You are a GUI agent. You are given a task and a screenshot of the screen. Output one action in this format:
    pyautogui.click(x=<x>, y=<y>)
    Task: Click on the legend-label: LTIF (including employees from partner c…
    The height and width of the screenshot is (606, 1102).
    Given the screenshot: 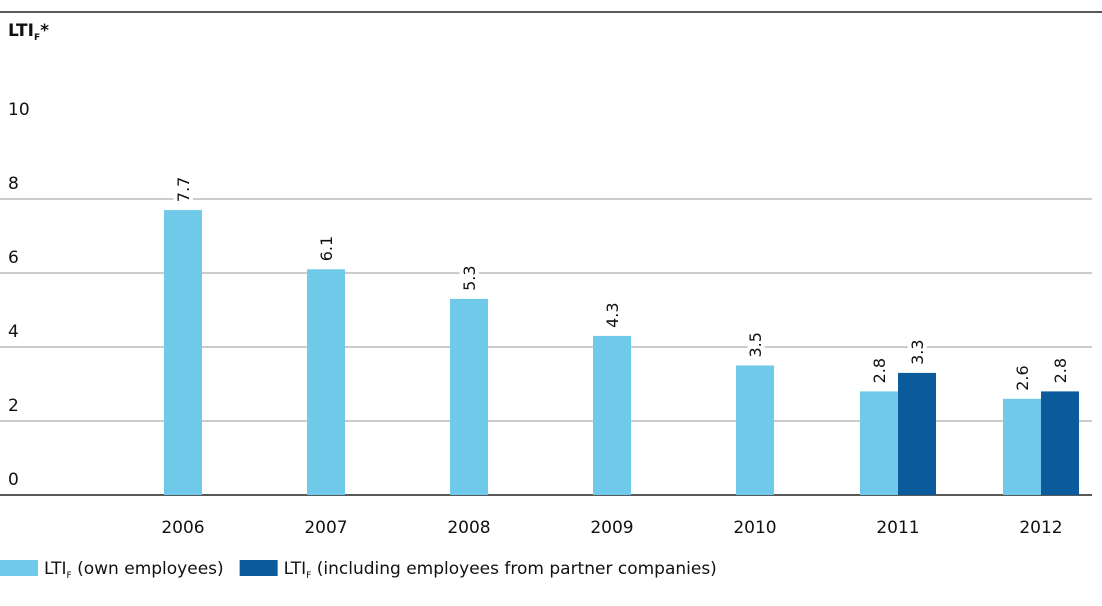 What is the action you would take?
    pyautogui.click(x=500, y=570)
    